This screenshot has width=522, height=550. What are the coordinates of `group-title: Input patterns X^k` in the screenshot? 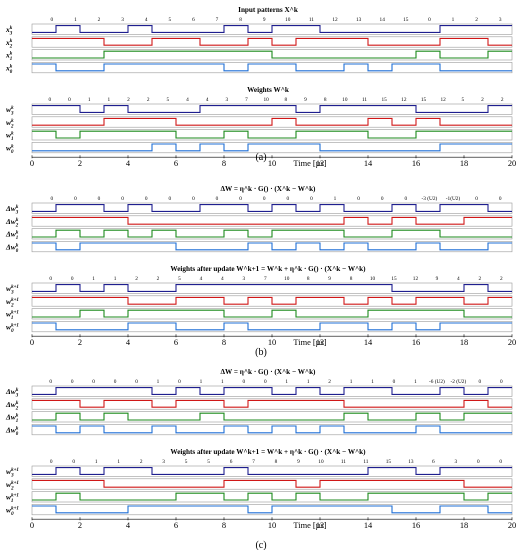 It's located at (268, 10).